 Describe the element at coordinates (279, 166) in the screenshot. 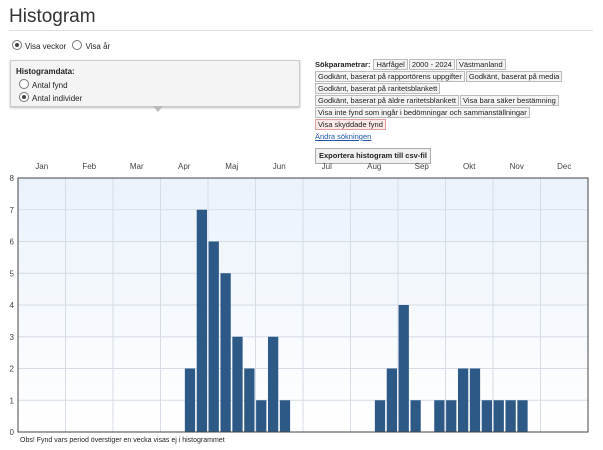

I see `x-tick-label: Jun` at that location.